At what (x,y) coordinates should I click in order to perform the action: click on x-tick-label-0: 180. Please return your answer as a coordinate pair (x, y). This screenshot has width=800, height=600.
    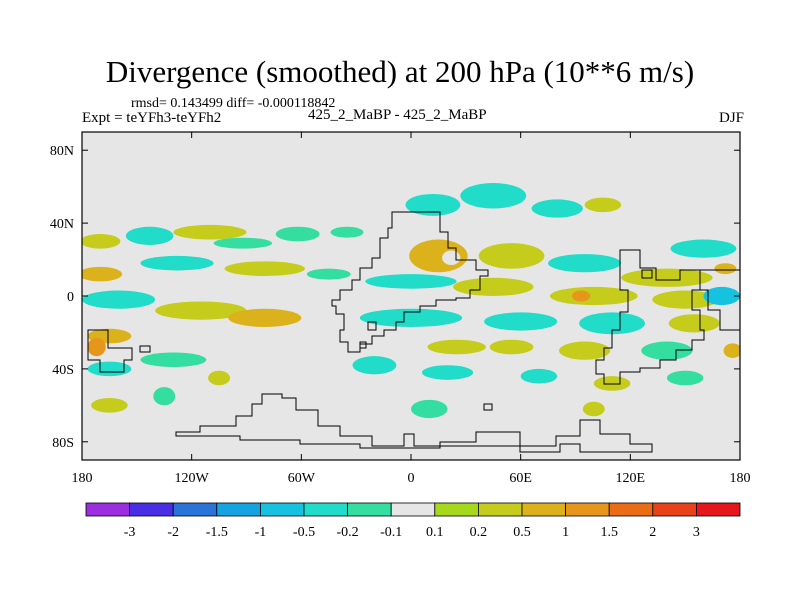
    Looking at the image, I should click on (82, 478).